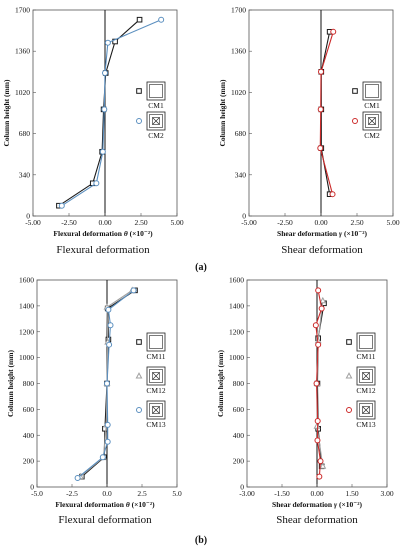  What do you see at coordinates (236, 305) in the screenshot?
I see `y-tick-label: 1400` at bounding box center [236, 305].